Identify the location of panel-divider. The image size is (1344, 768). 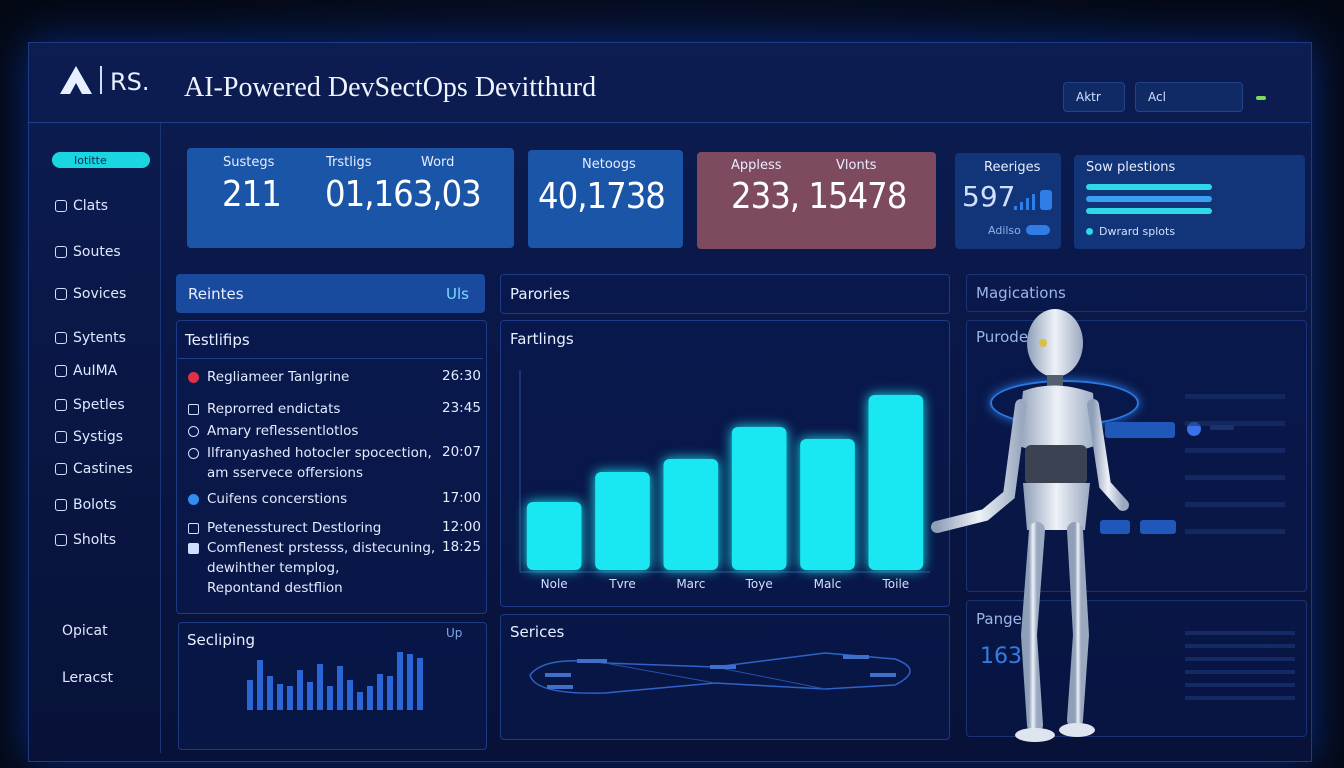
(330, 358).